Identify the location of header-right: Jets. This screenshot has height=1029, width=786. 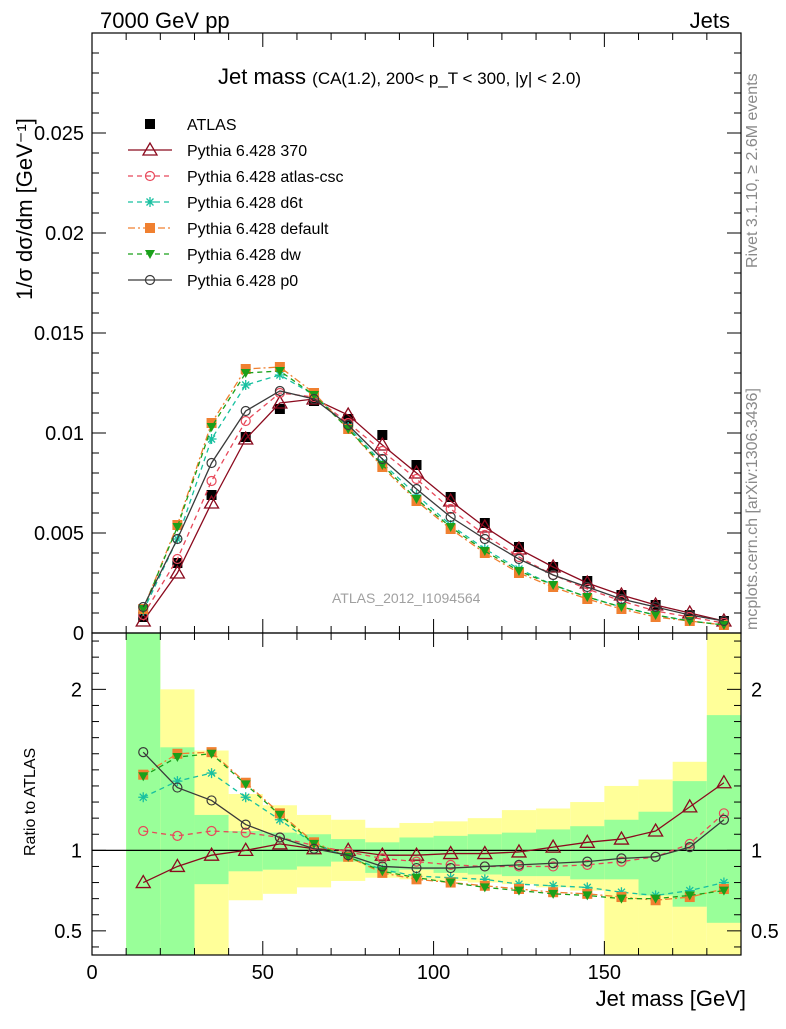
(709, 20).